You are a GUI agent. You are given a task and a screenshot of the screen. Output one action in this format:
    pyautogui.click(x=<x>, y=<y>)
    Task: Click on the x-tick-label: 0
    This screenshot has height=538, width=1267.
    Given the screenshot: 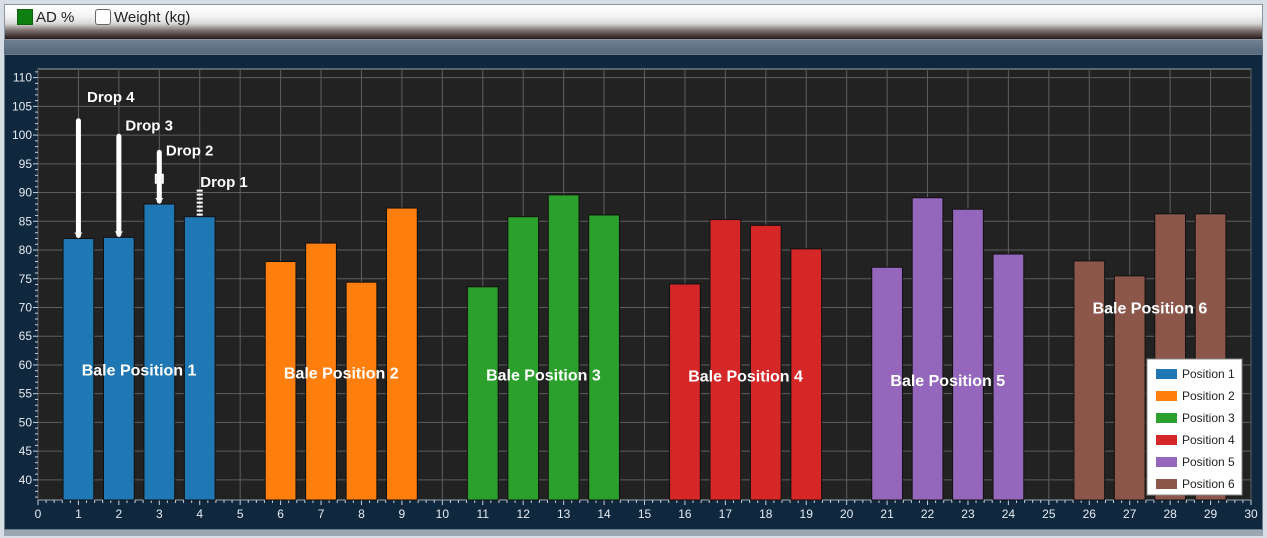 What is the action you would take?
    pyautogui.click(x=38, y=514)
    